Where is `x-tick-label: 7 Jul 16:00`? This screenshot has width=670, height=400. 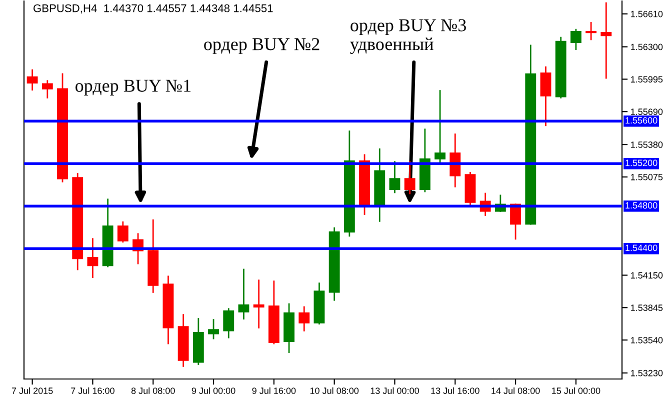
x-tick-label: 7 Jul 16:00 is located at coordinates (92, 390).